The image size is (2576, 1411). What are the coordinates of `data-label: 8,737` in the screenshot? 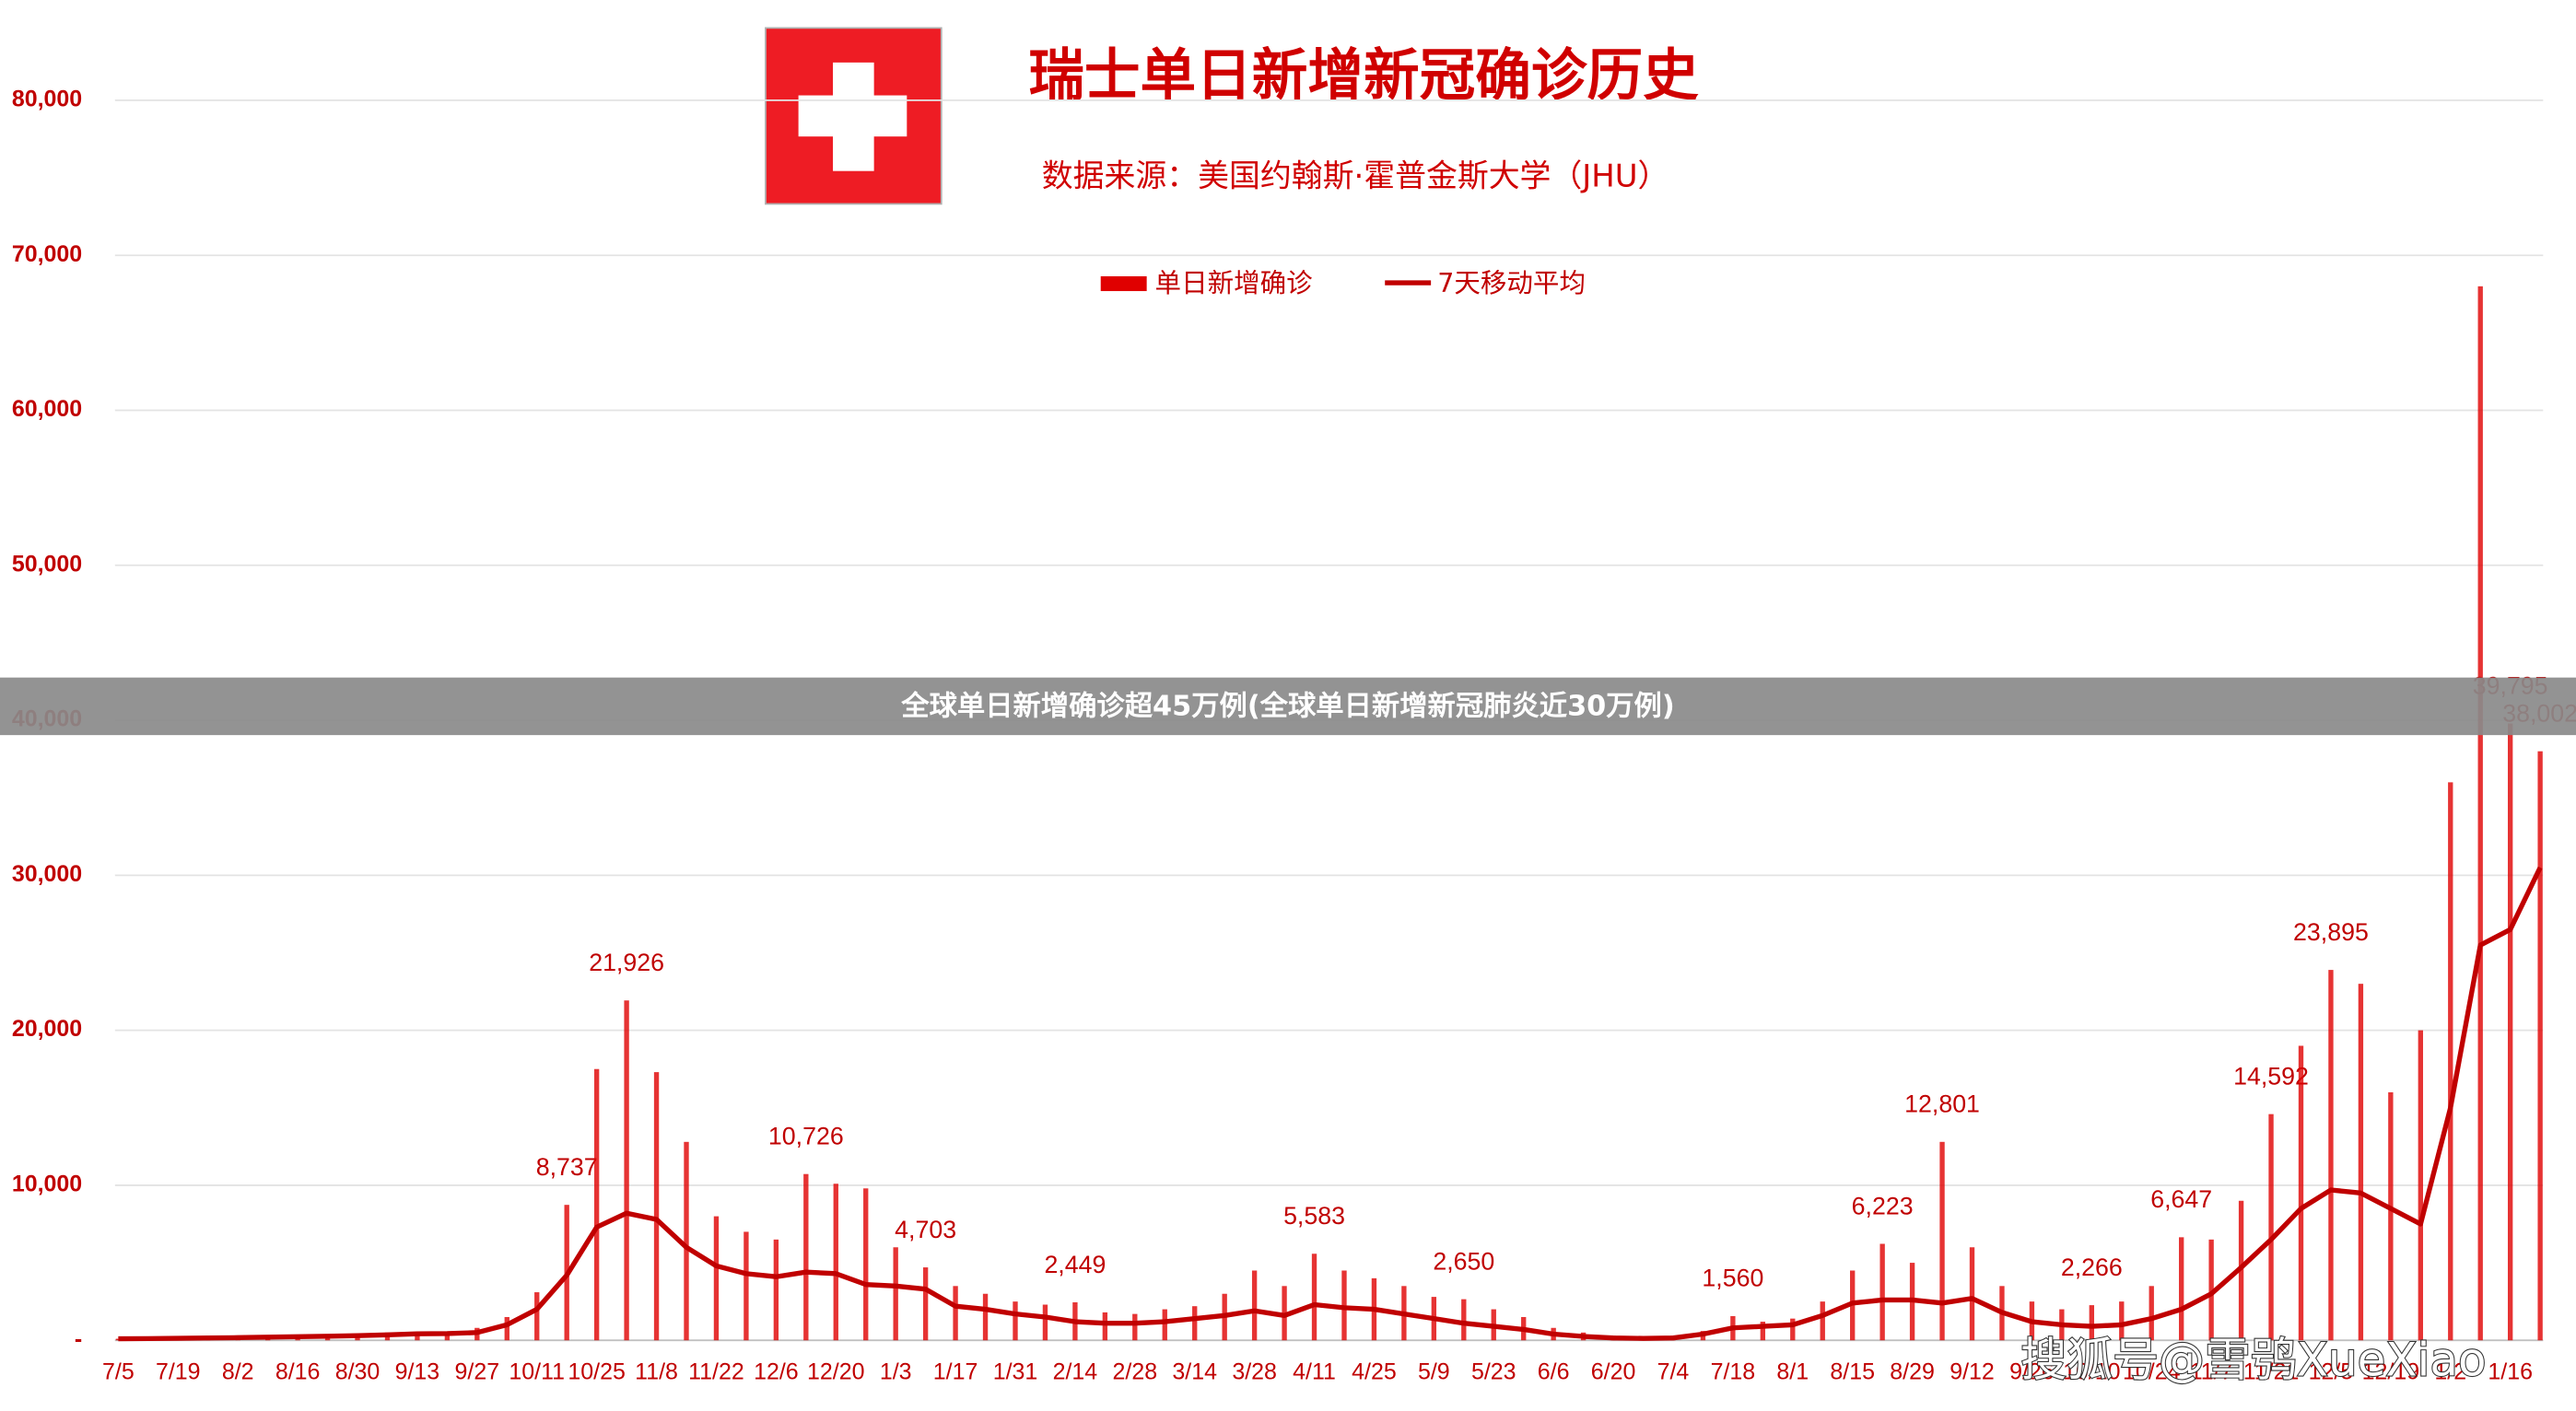 It's located at (567, 1167).